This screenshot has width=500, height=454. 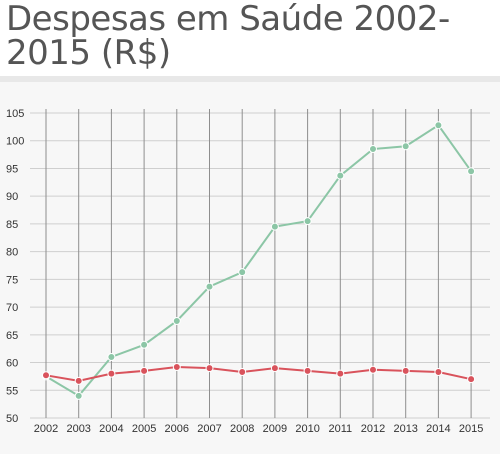 I want to click on y-tick-label: 60, so click(x=12, y=364).